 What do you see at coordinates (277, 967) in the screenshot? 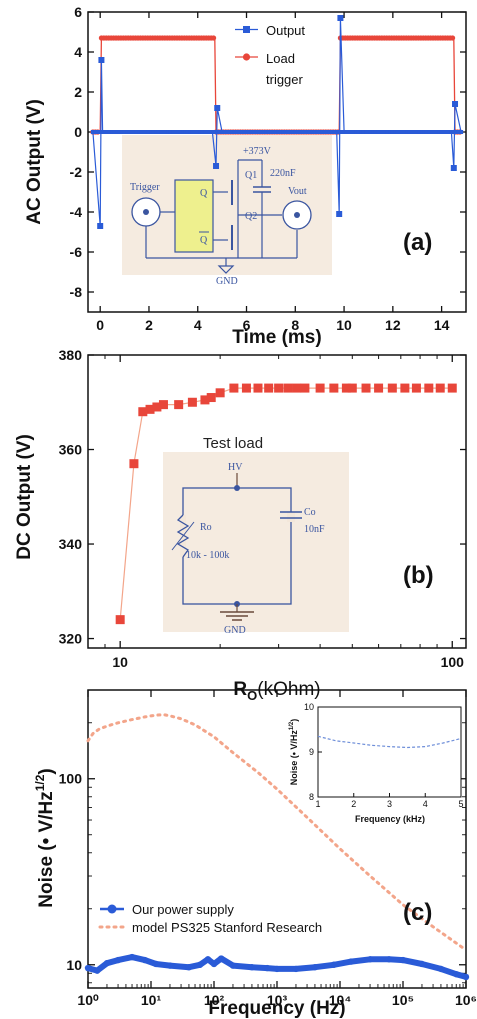
I see `series-line-our-supply` at bounding box center [277, 967].